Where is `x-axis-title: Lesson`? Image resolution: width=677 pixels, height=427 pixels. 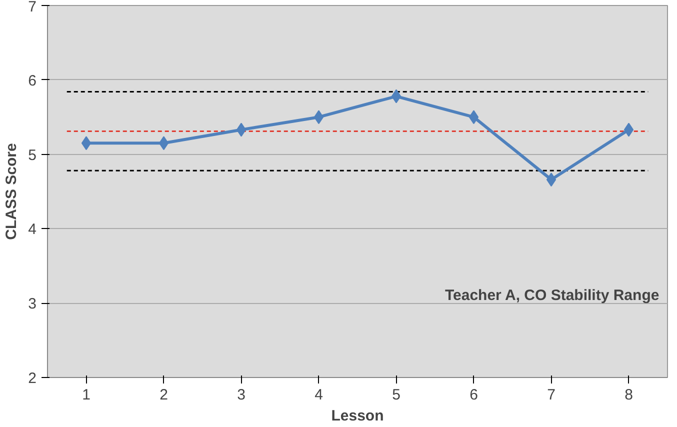 x-axis-title: Lesson is located at coordinates (357, 416).